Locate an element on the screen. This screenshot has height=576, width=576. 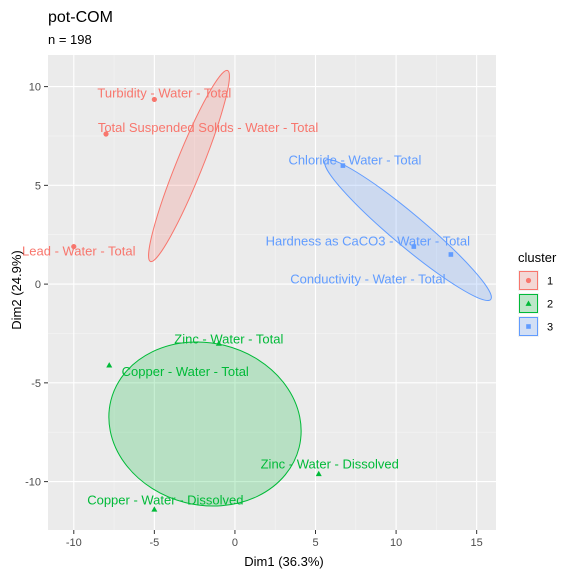
x-axis-title: Dim1 (36.3%) is located at coordinates (283, 561).